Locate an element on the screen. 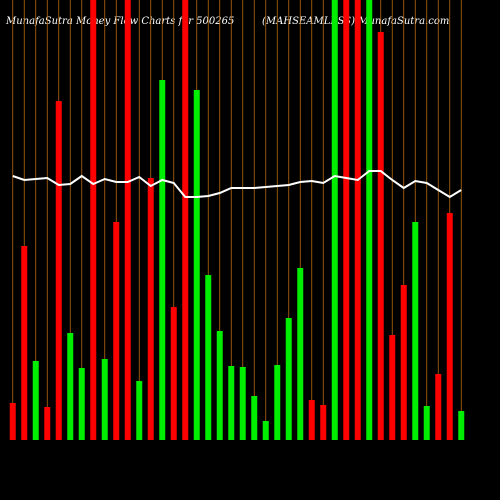 The width and height of the screenshot is (500, 500). line-series is located at coordinates (237, 184).